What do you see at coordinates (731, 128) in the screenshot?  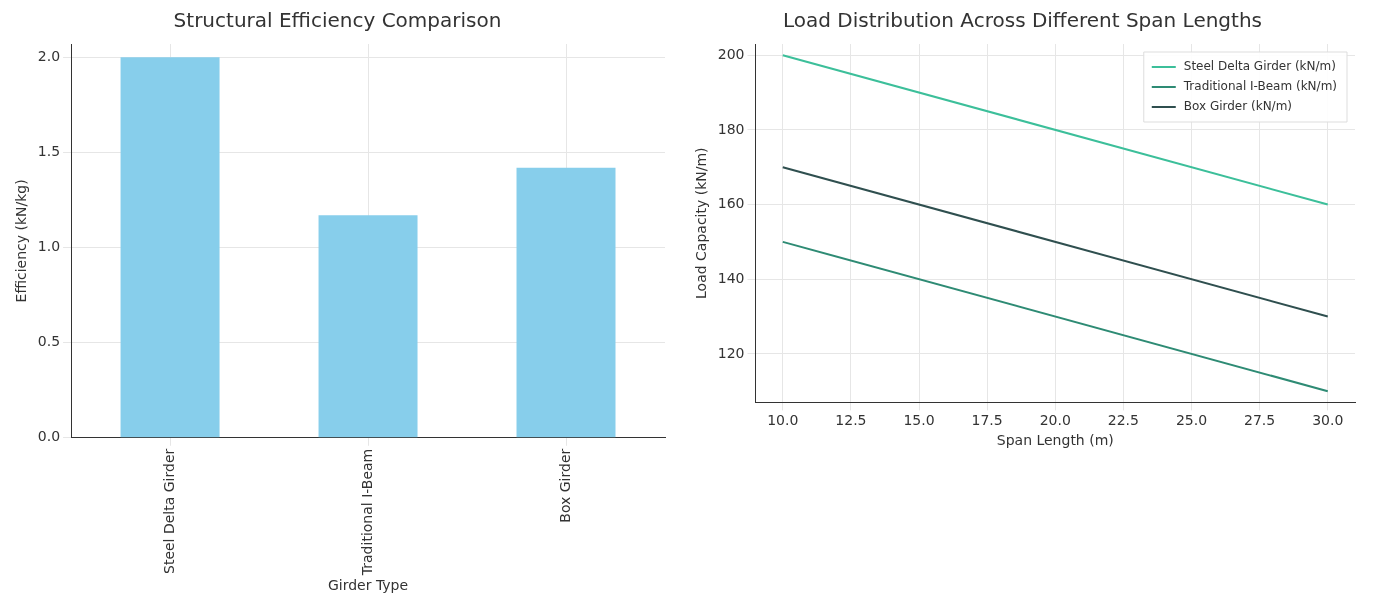 I see `y-tick-label: 180` at bounding box center [731, 128].